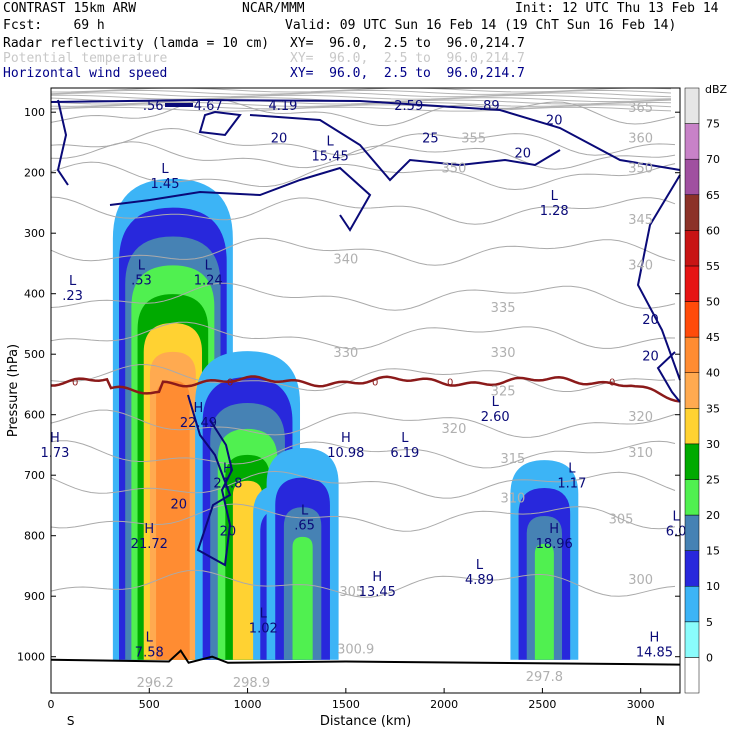 The image size is (740, 740). Describe the element at coordinates (713, 124) in the screenshot. I see `colorbar-level-75: 75` at that location.